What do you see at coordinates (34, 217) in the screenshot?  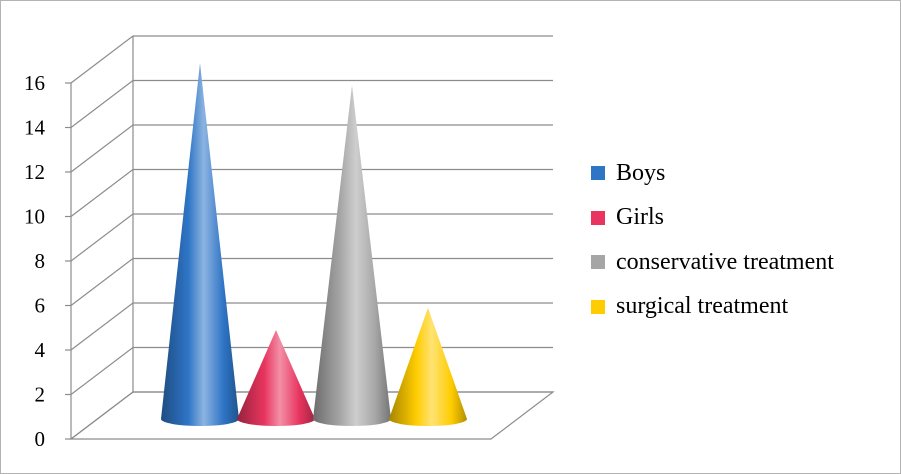 I see `y-tick-label: 10` at bounding box center [34, 217].